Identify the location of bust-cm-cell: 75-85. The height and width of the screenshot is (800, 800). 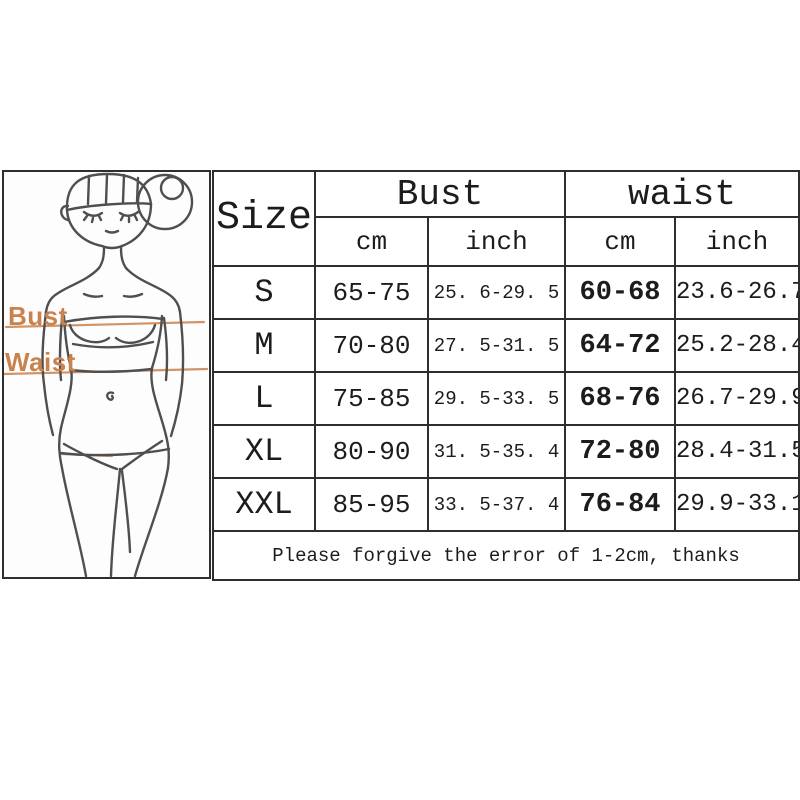
(371, 398).